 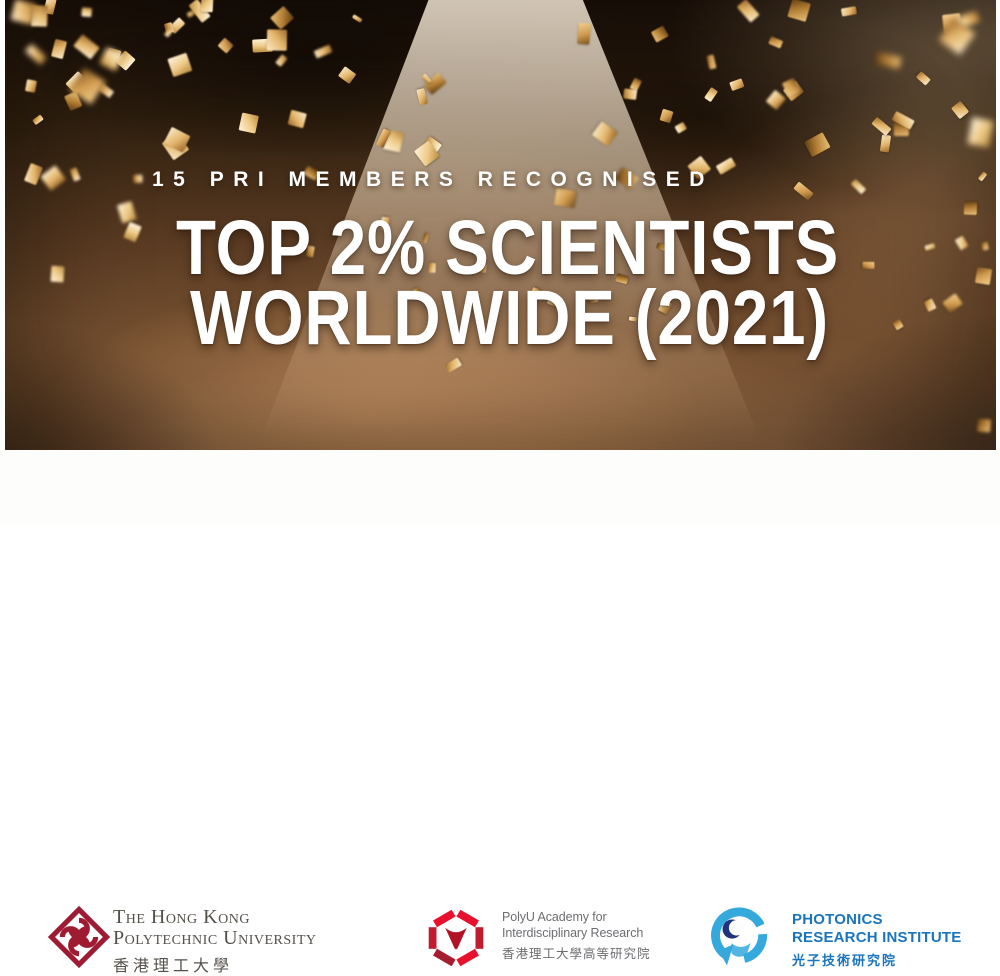 What do you see at coordinates (510, 318) in the screenshot?
I see `banner-headline-line2: WORLDWIDE (2021)` at bounding box center [510, 318].